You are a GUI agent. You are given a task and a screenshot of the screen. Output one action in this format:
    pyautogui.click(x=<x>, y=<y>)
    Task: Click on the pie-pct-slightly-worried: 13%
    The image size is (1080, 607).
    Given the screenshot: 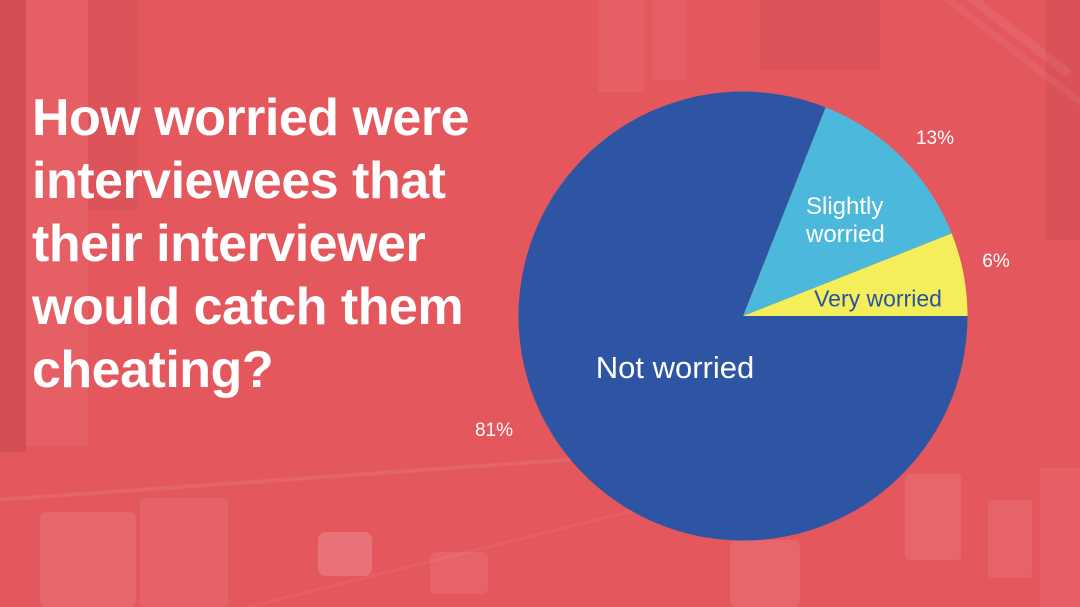 What is the action you would take?
    pyautogui.click(x=935, y=138)
    